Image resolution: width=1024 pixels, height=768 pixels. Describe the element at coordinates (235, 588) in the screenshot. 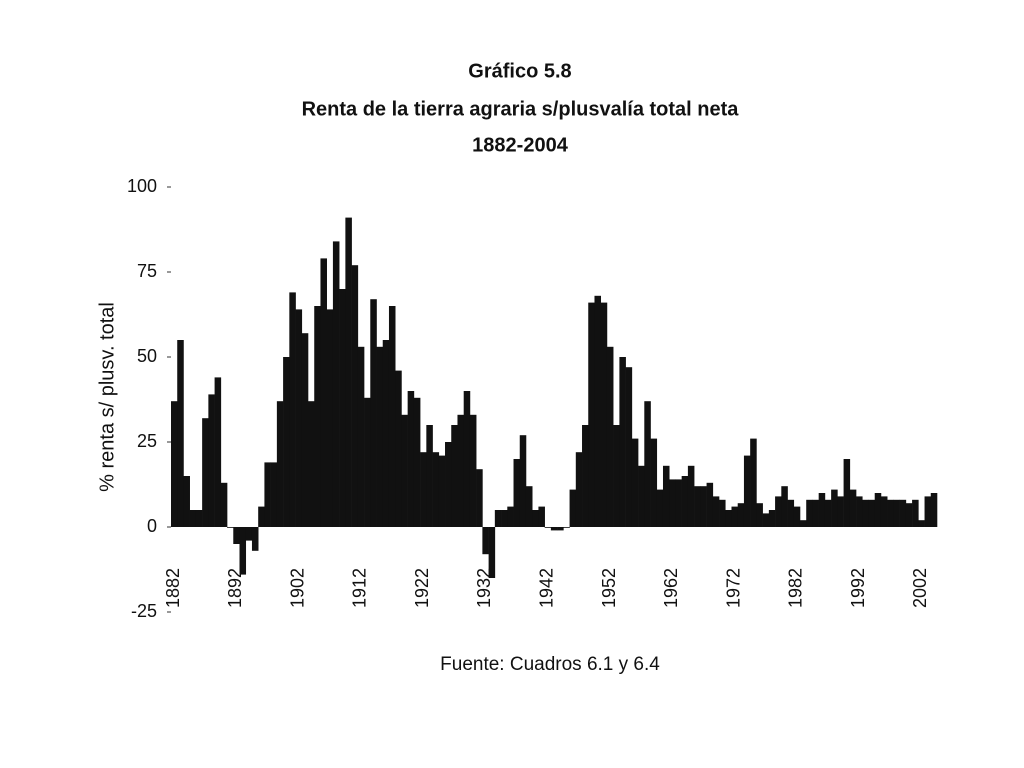

I see `x-tick-label: 1892` at that location.